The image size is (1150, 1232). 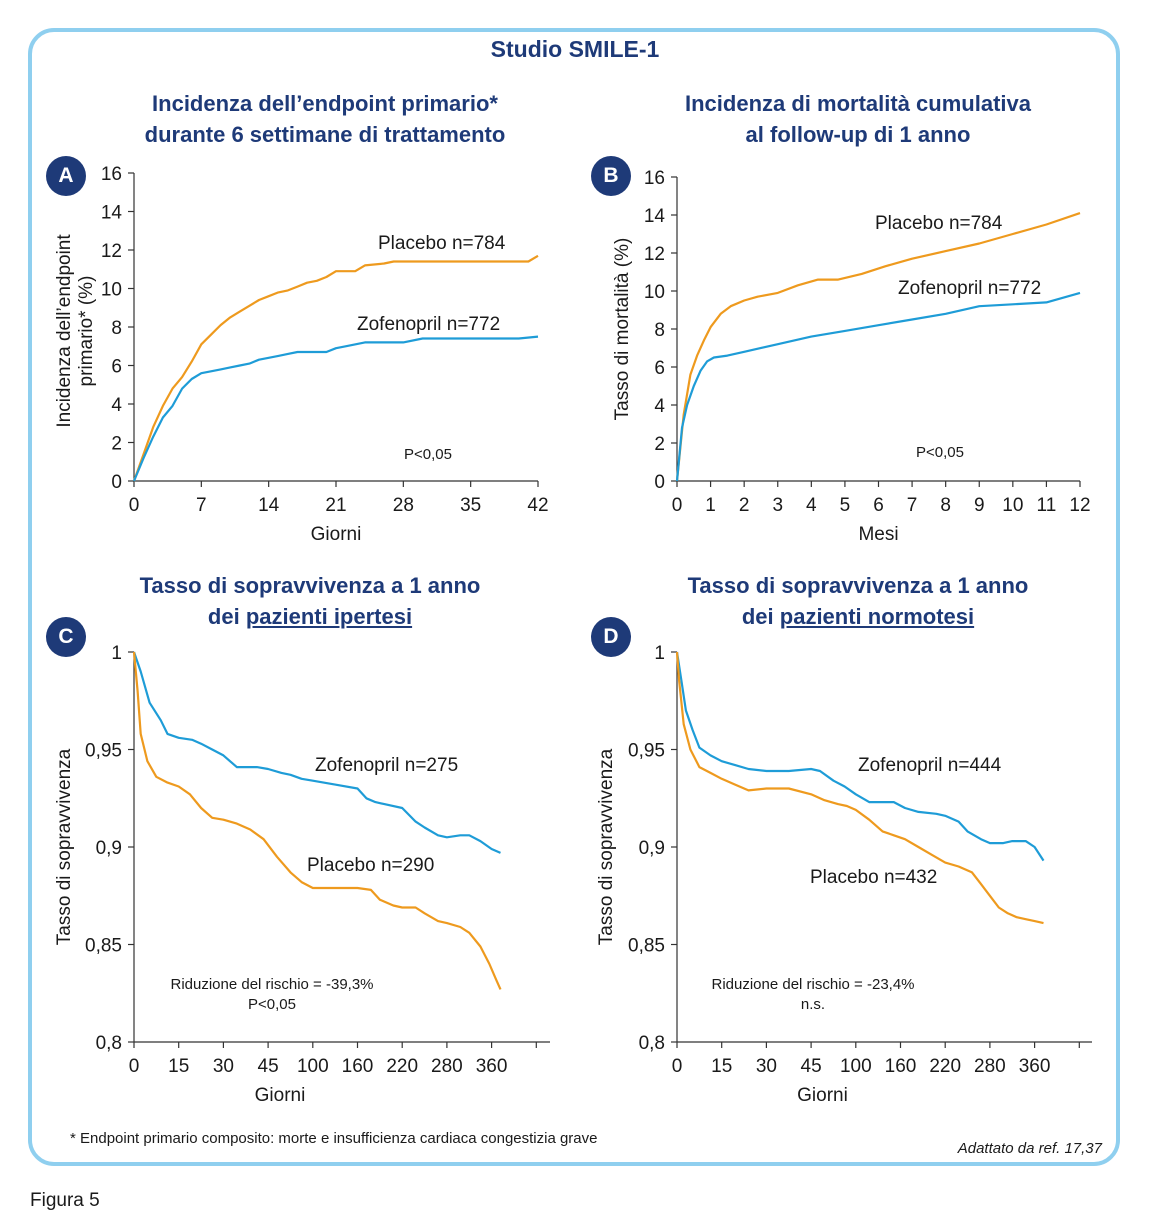 What do you see at coordinates (134, 1066) in the screenshot?
I see `chart-c-x-tick-label: 0` at bounding box center [134, 1066].